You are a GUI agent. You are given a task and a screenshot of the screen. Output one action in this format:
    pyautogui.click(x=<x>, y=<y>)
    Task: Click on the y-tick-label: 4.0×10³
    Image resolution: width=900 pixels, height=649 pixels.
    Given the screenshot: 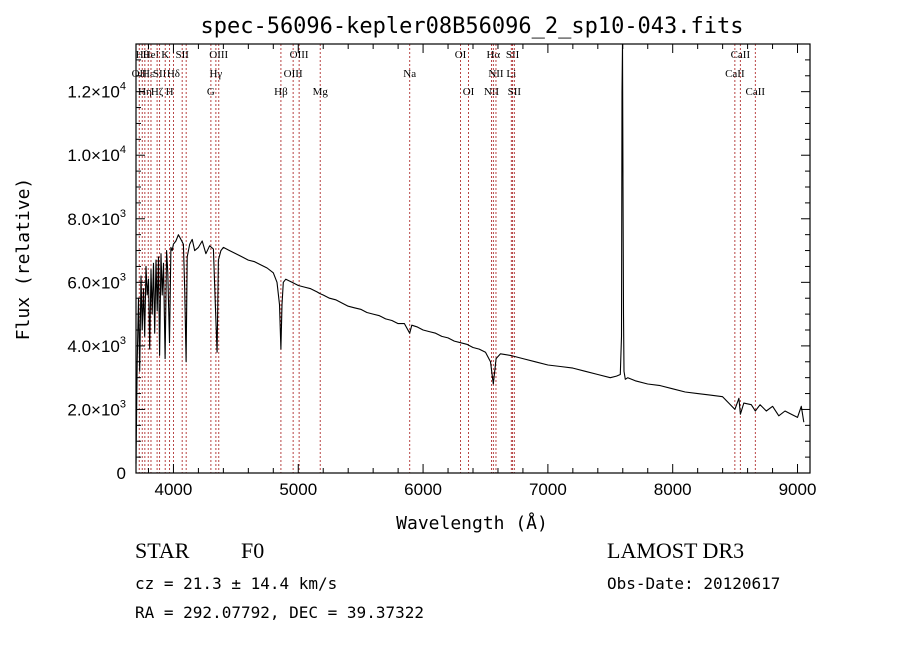 What is the action you would take?
    pyautogui.click(x=96, y=345)
    